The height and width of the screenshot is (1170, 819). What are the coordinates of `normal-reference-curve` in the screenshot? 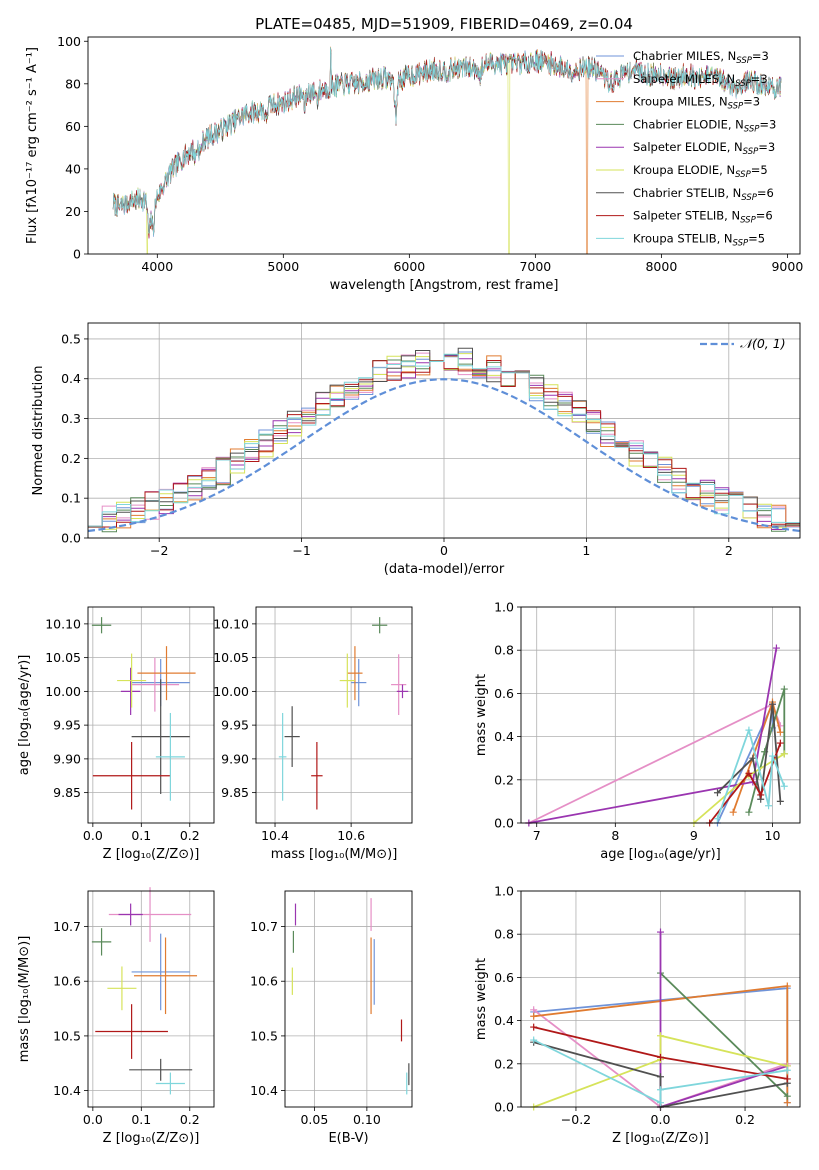 It's located at (444, 455).